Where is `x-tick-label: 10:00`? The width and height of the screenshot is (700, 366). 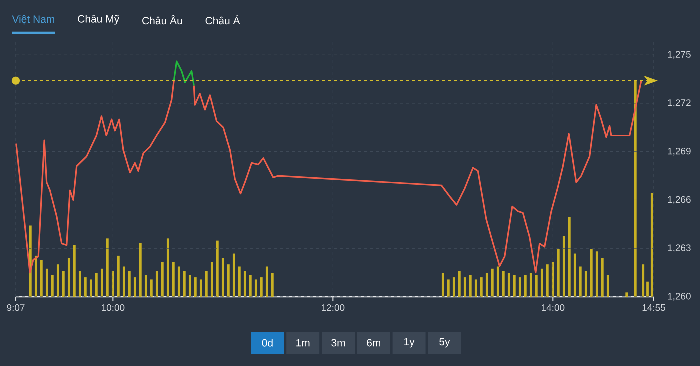
x-tick-label: 10:00 is located at coordinates (113, 308).